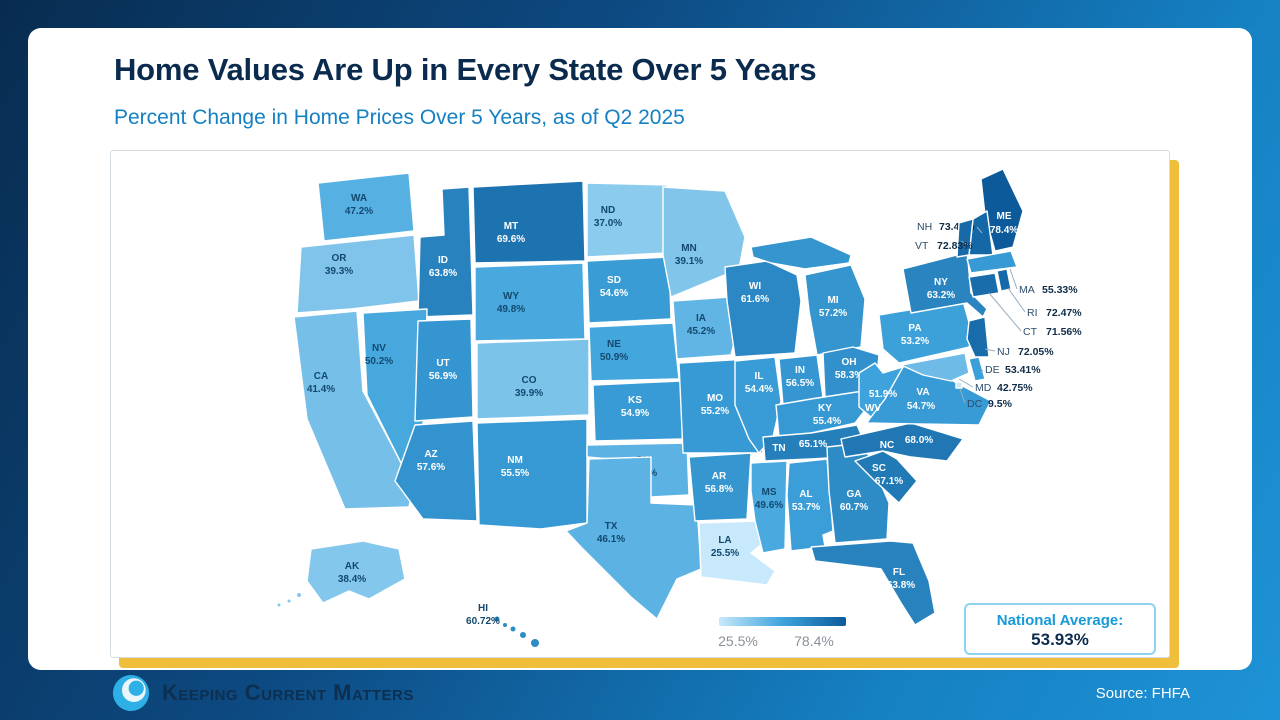 This screenshot has height=720, width=1280. Describe the element at coordinates (849, 375) in the screenshot. I see `svg-text: 58.3%` at that location.